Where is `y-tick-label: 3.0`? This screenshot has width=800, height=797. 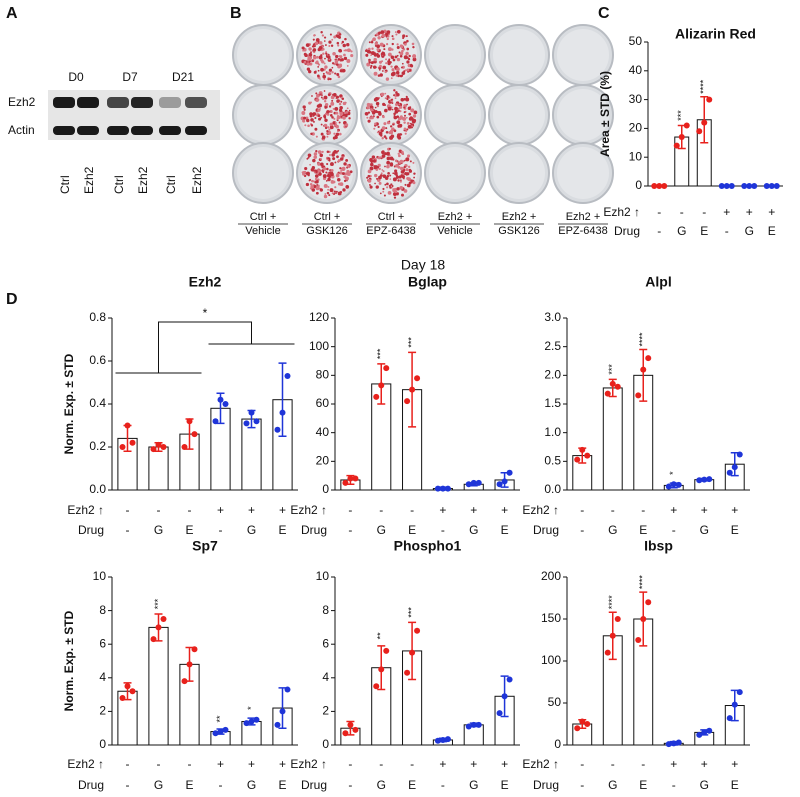
y-tick-label: 3.0 is located at coordinates (552, 317).